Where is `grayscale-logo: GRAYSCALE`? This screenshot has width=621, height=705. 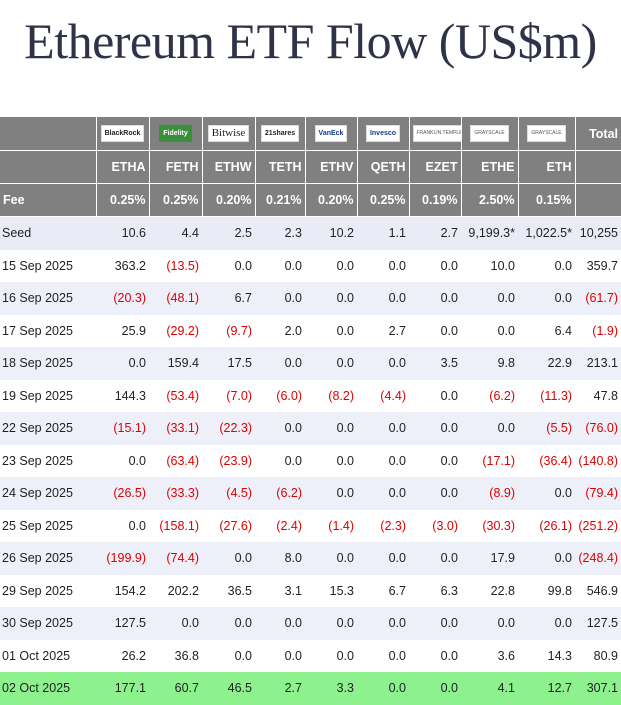
grayscale-logo: GRAYSCALE is located at coordinates (489, 133).